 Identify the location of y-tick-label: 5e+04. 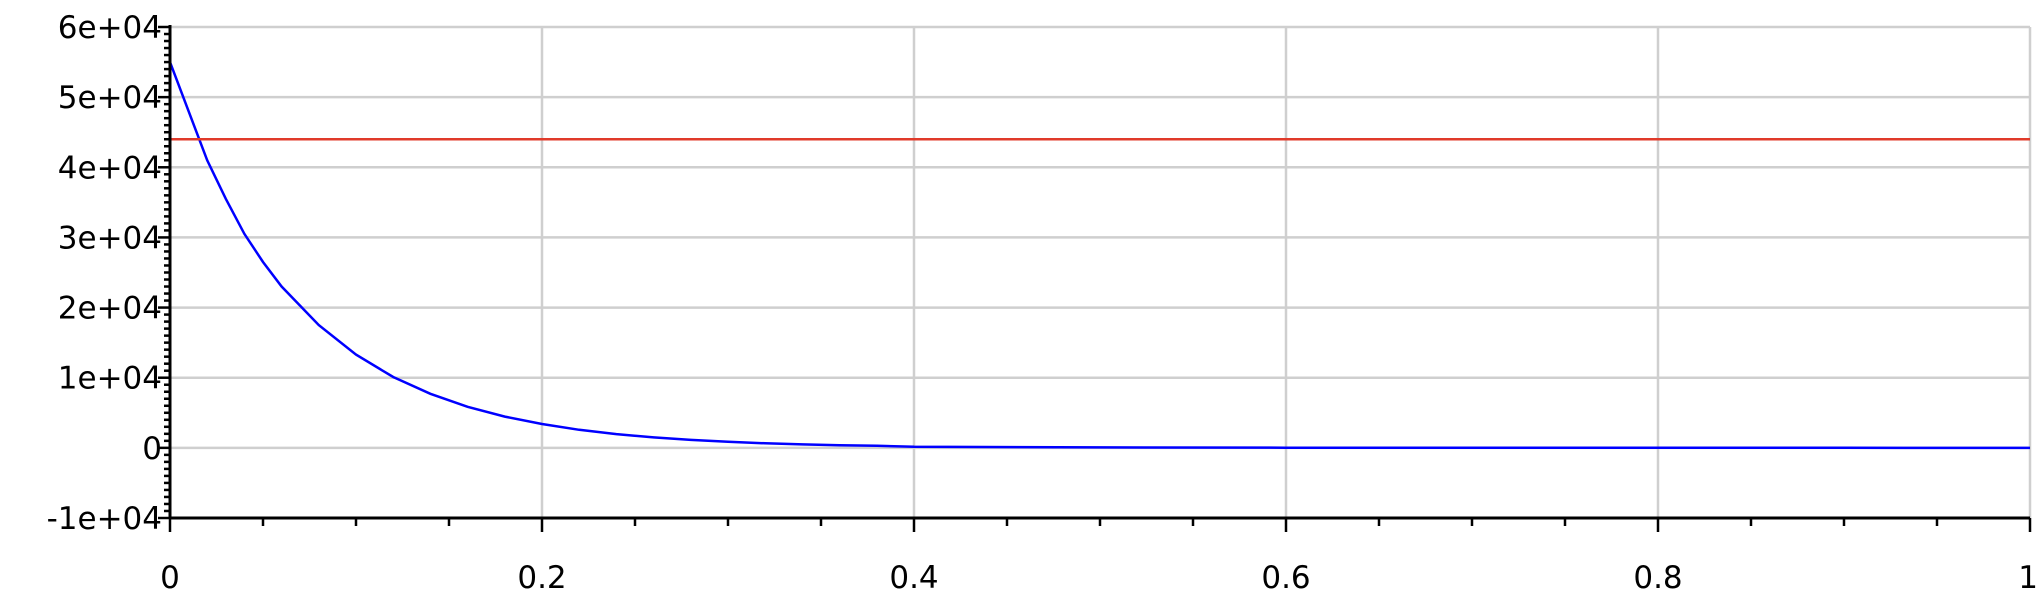
(110, 98).